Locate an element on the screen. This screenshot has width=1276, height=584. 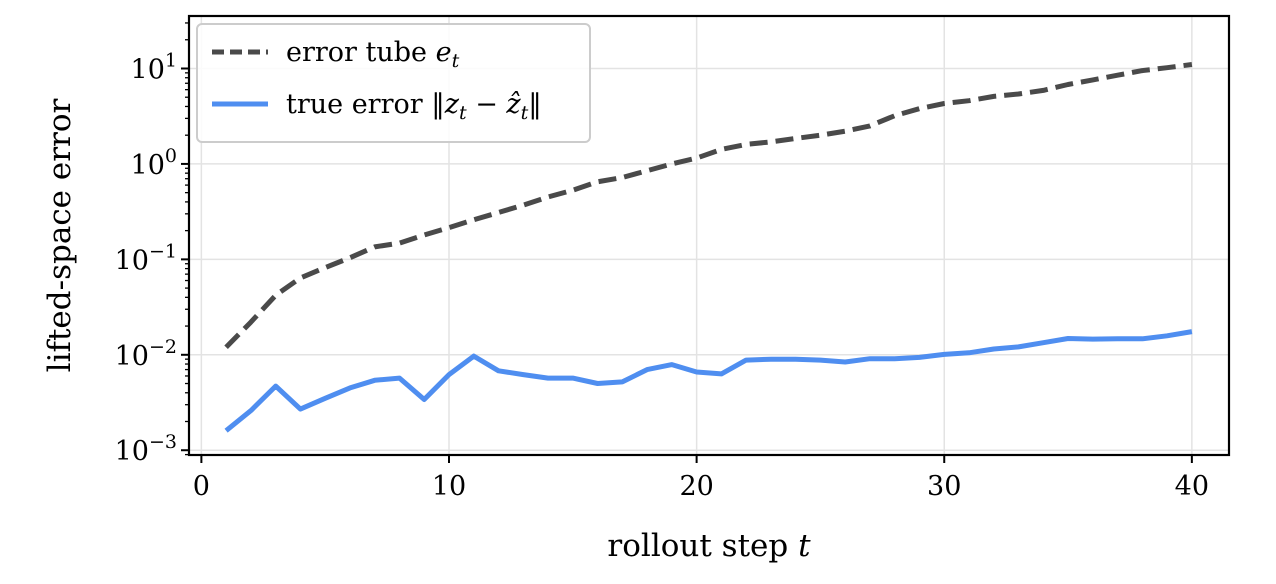
y-tick-label: 10¹ is located at coordinates (154, 67).